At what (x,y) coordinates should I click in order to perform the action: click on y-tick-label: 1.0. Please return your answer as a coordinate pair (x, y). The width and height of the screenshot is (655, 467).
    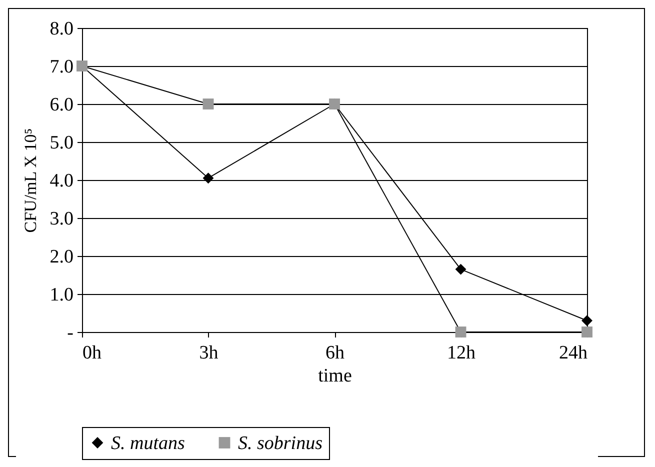
    Looking at the image, I should click on (62, 295).